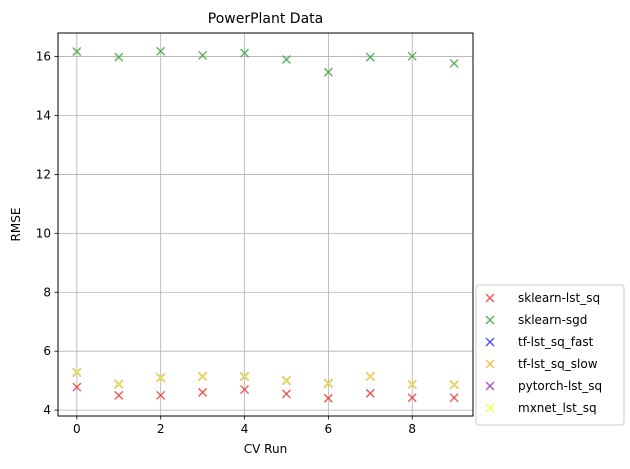 The width and height of the screenshot is (630, 469). What do you see at coordinates (559, 298) in the screenshot?
I see `legend-label: sklearn-lst_sq` at bounding box center [559, 298].